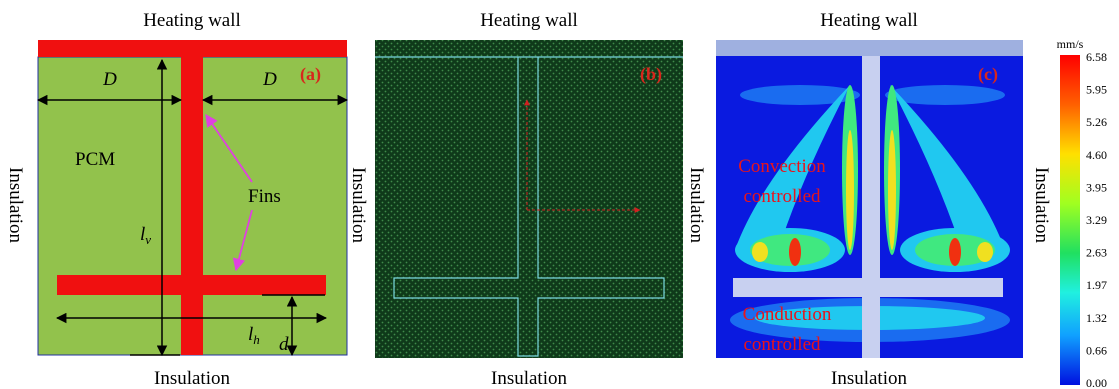  I want to click on colorbar-tick-label: 5.26, so click(1096, 122).